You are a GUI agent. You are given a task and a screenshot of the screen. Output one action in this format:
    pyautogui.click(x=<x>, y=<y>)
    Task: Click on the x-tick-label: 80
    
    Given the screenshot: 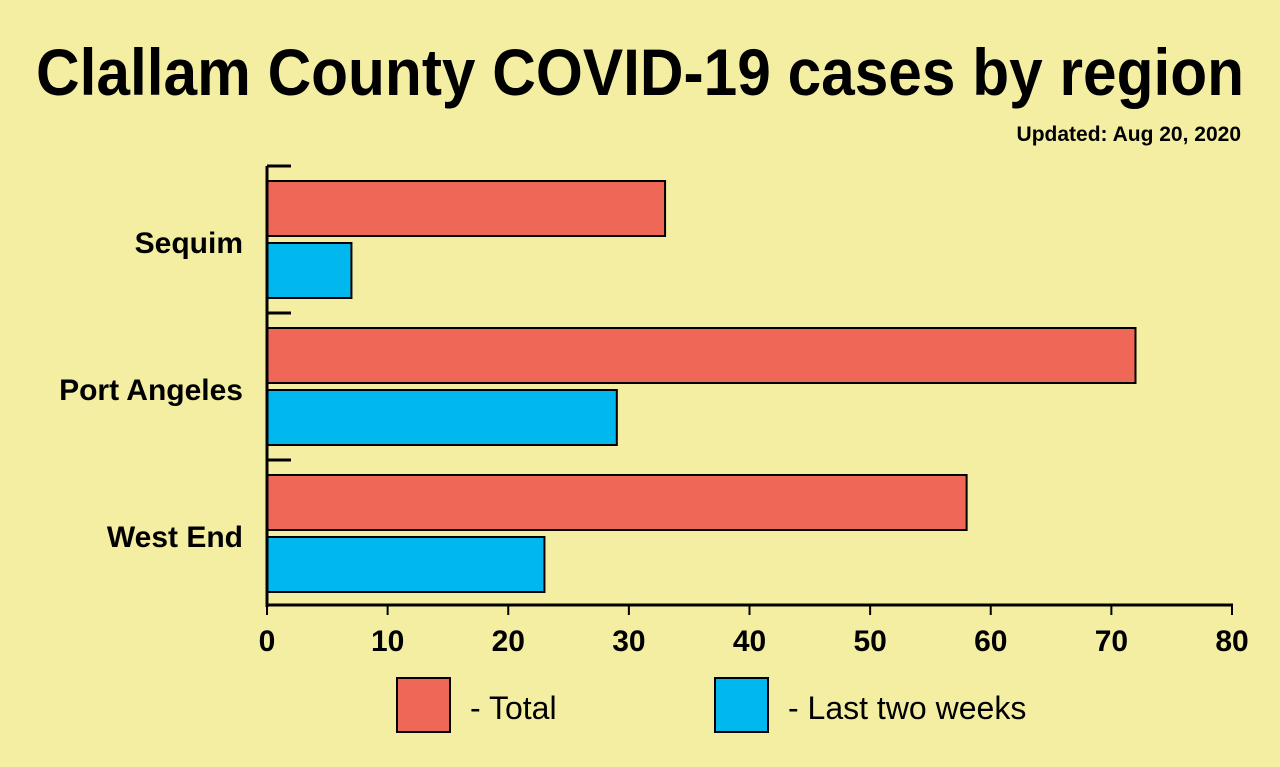 What is the action you would take?
    pyautogui.click(x=1231, y=641)
    